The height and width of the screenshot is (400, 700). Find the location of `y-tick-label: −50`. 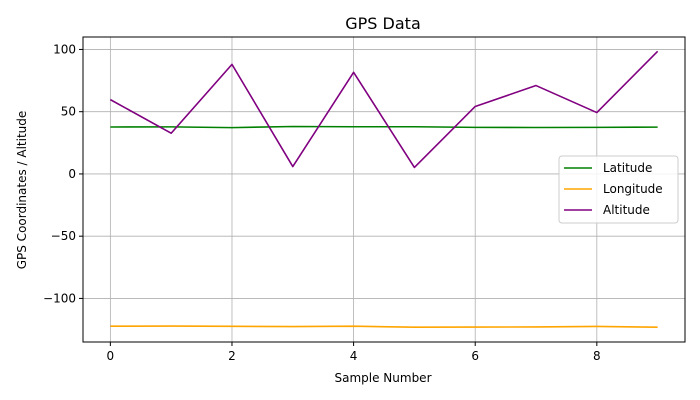

y-tick-label: −50 is located at coordinates (63, 236).